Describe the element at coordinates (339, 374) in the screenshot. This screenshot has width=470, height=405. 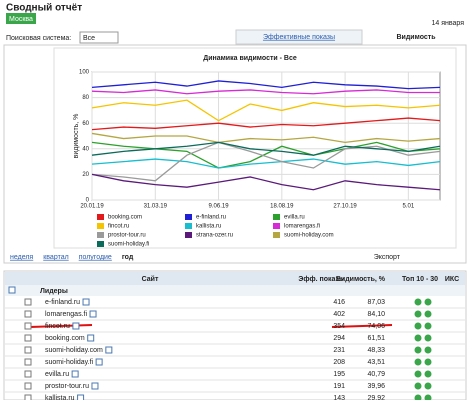
I see `impressions: 195` at that location.